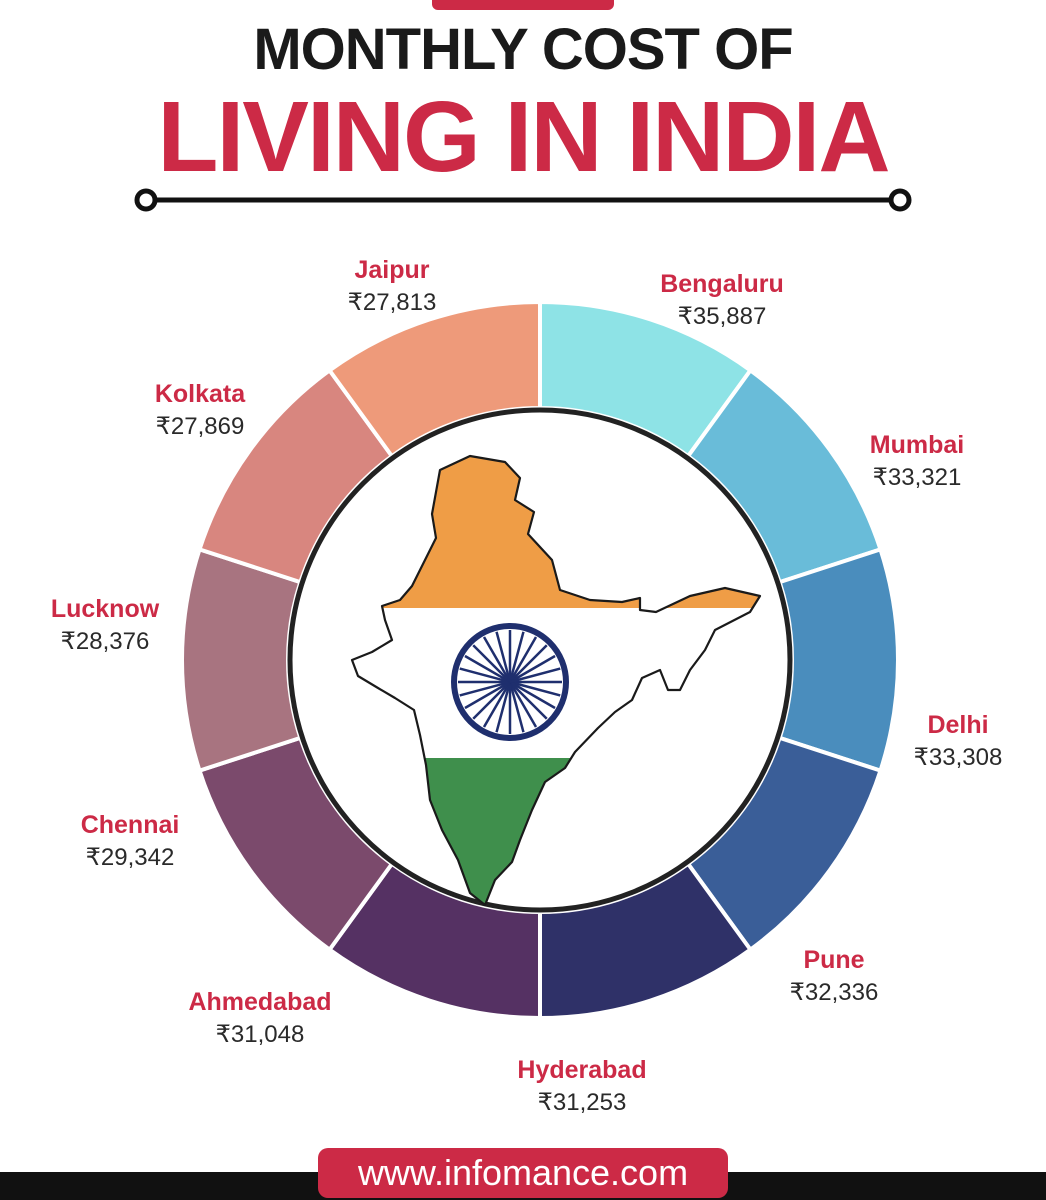  I want to click on value-label-hyderabad: ₹31,253, so click(582, 1102).